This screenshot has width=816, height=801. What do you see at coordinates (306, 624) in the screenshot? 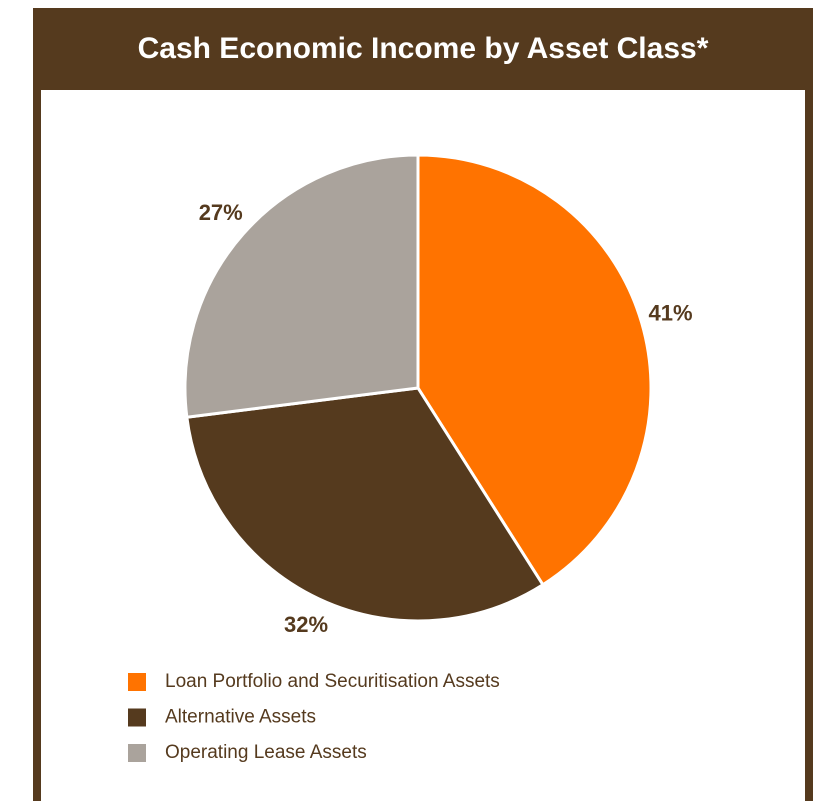
I see `data-label: 32%` at bounding box center [306, 624].